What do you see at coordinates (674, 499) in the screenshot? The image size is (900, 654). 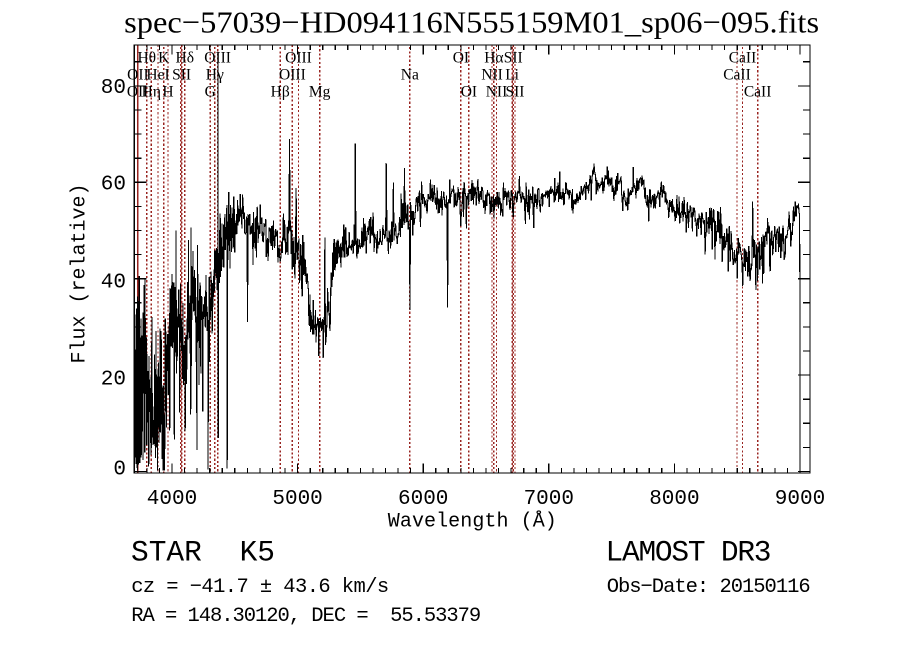 I see `svg-text: 8000` at bounding box center [674, 499].